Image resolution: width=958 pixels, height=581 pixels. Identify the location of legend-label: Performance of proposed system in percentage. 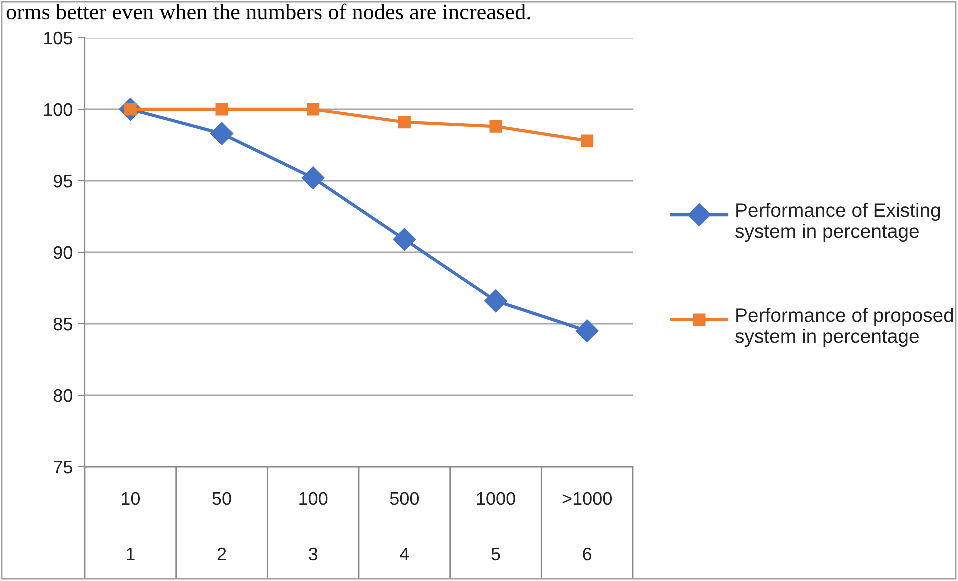
(845, 328).